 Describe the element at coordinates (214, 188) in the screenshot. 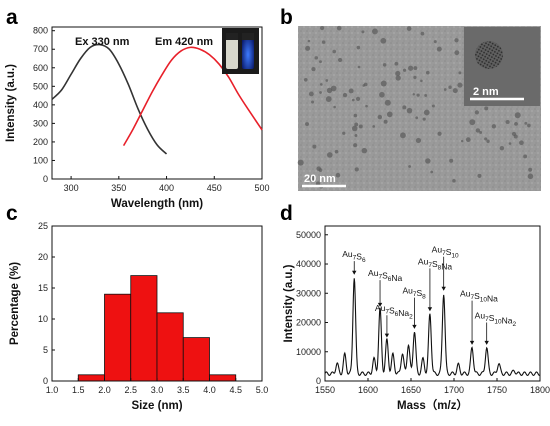

I see `x-tick-label: 450` at that location.